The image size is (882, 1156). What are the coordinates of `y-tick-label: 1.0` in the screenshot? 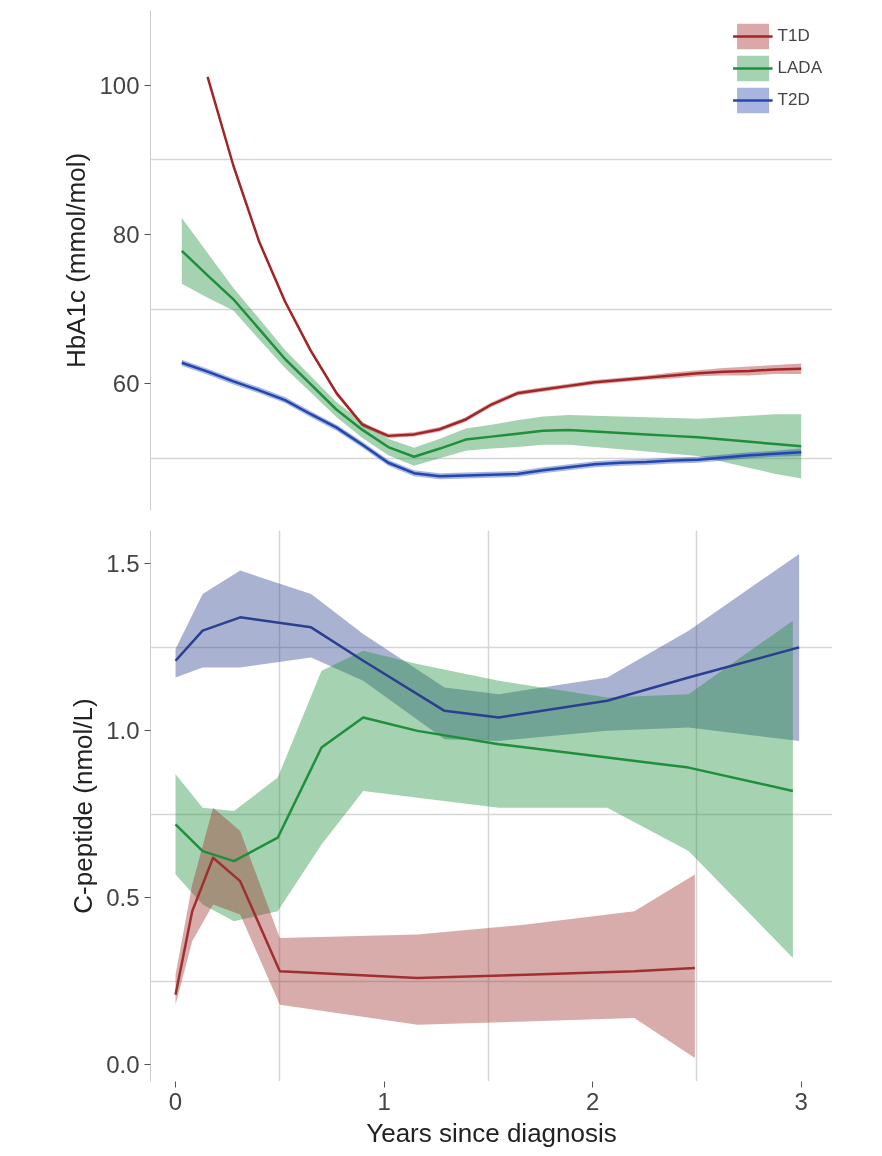 It's located at (123, 731).